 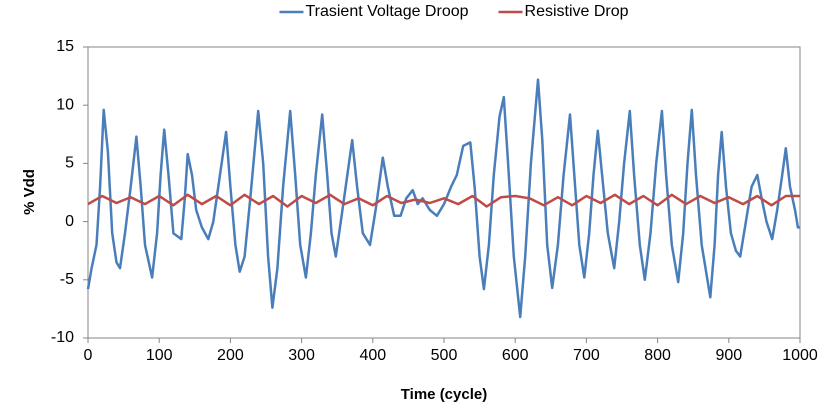 What do you see at coordinates (444, 394) in the screenshot?
I see `x-axis-title: Time (cycle)` at bounding box center [444, 394].